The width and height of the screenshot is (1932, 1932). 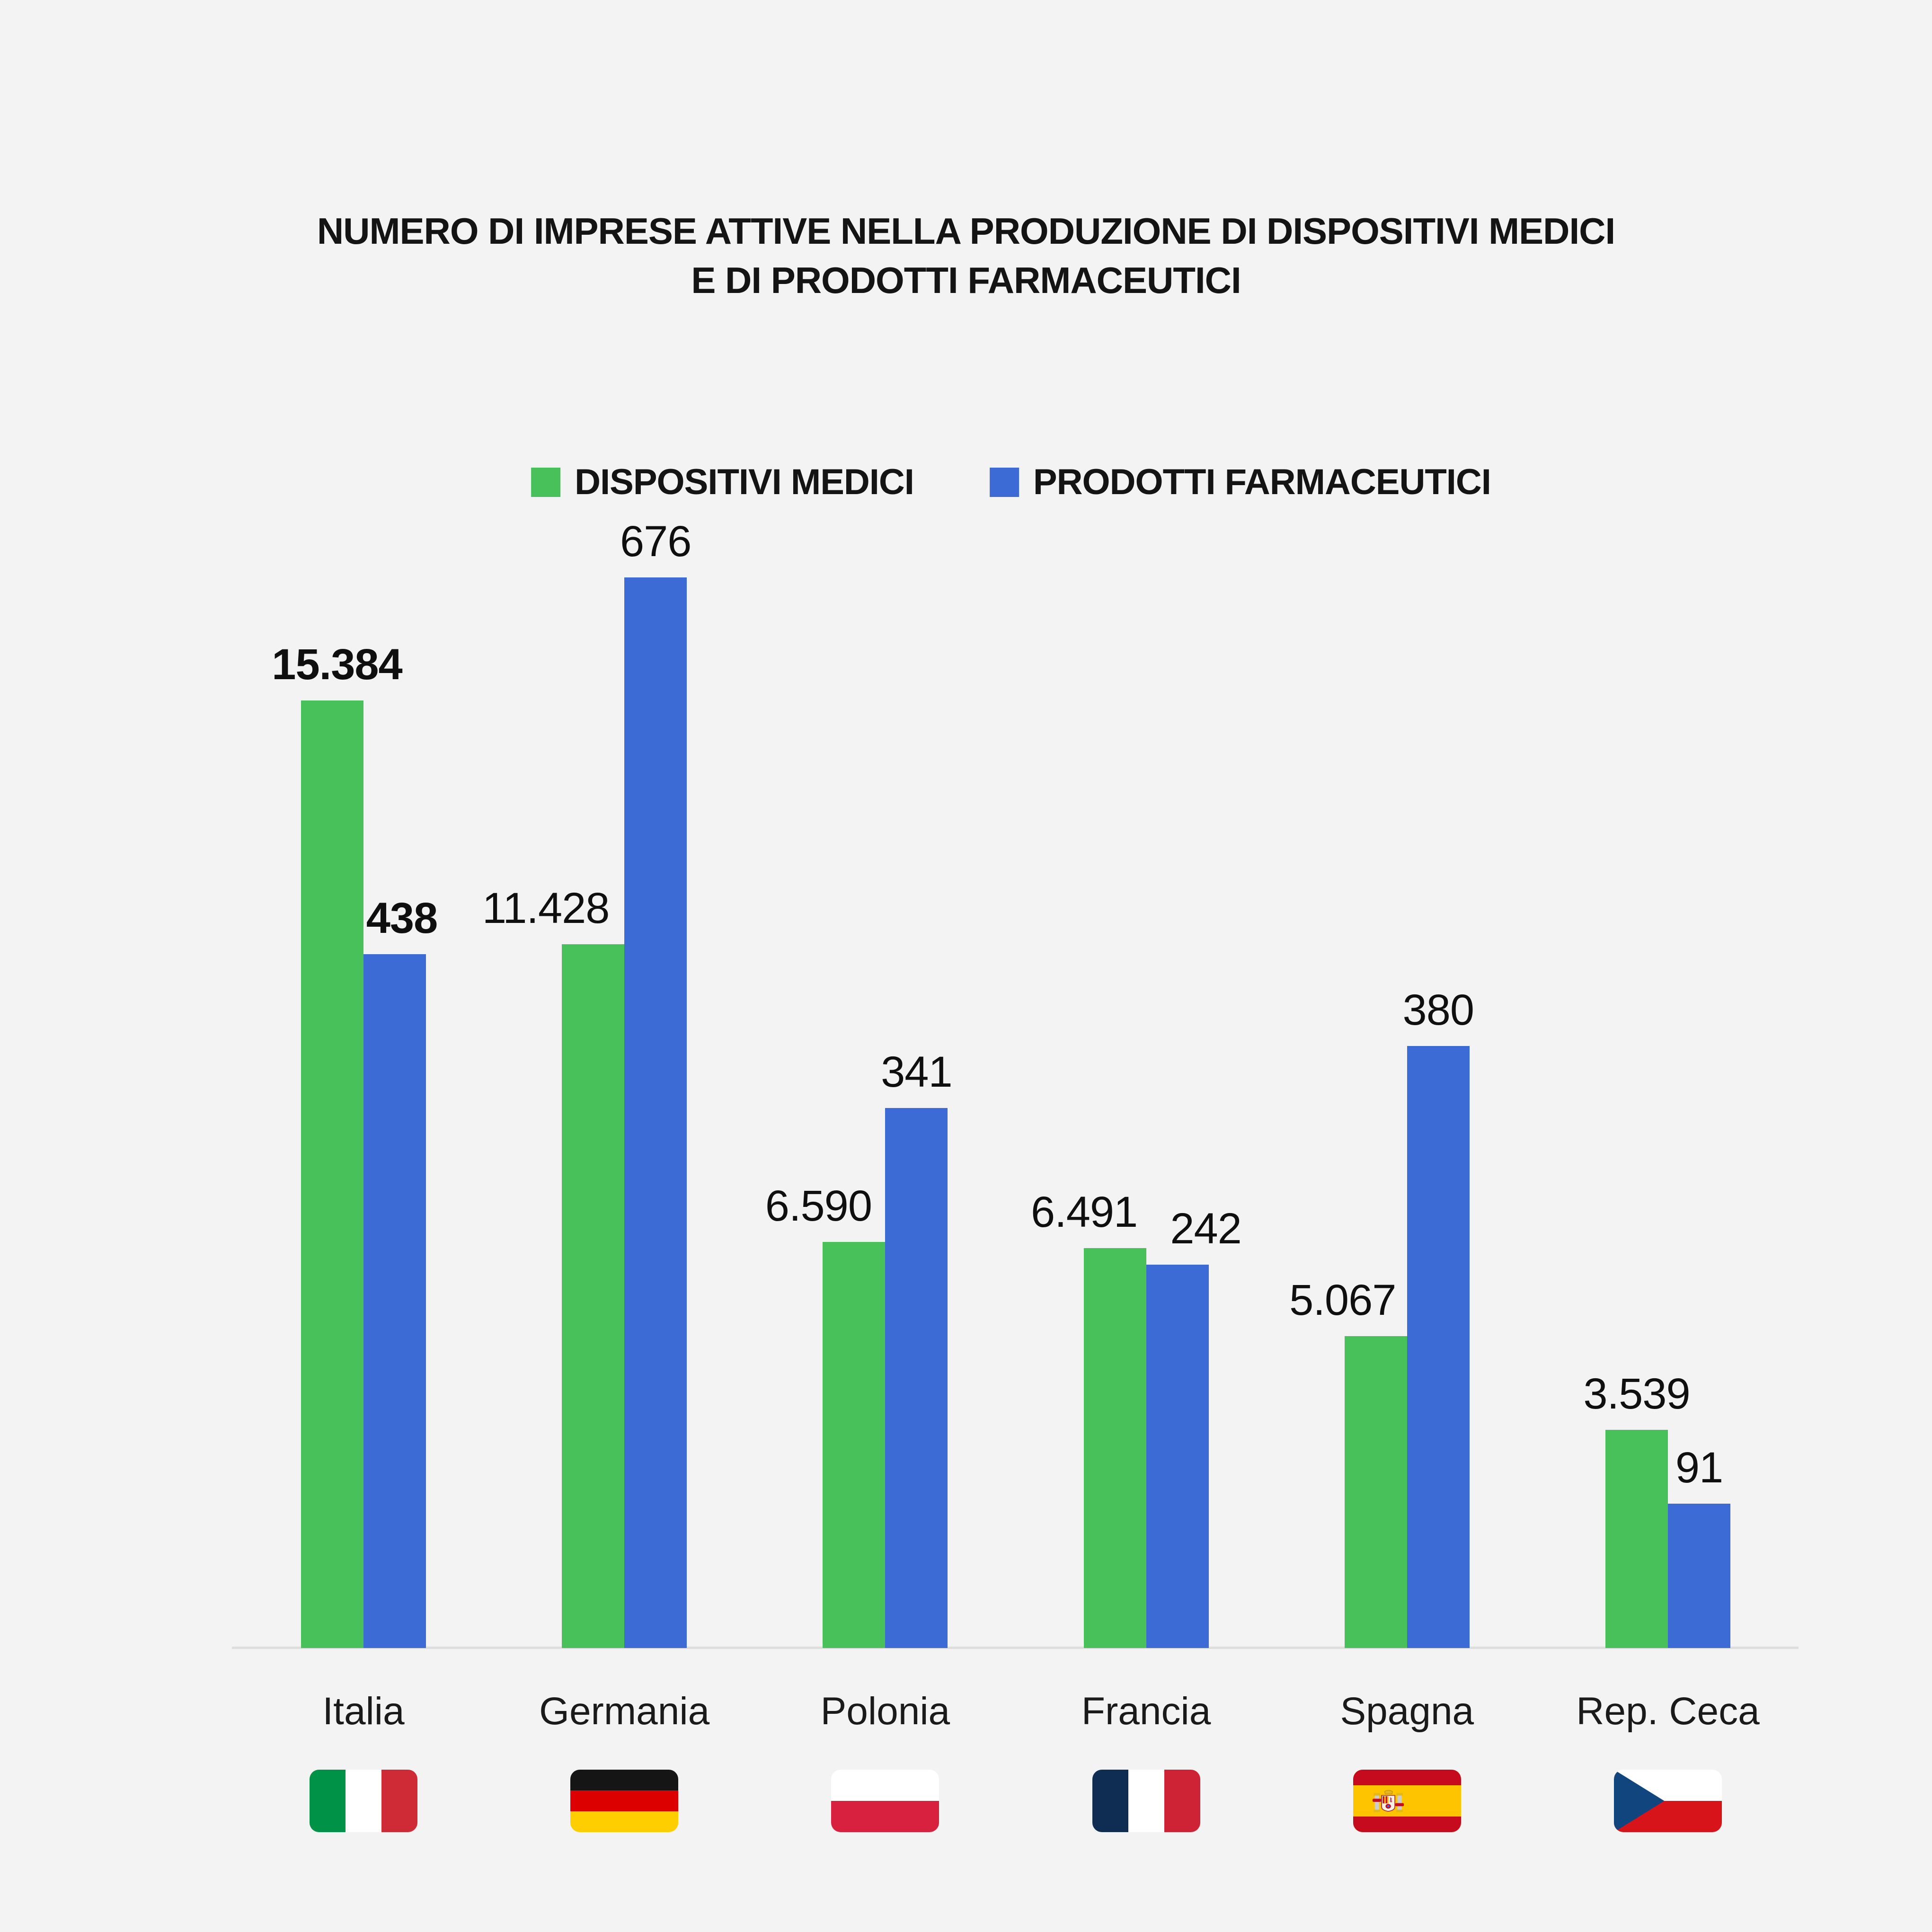 I want to click on legend-swatch-blue-icon, so click(x=1004, y=482).